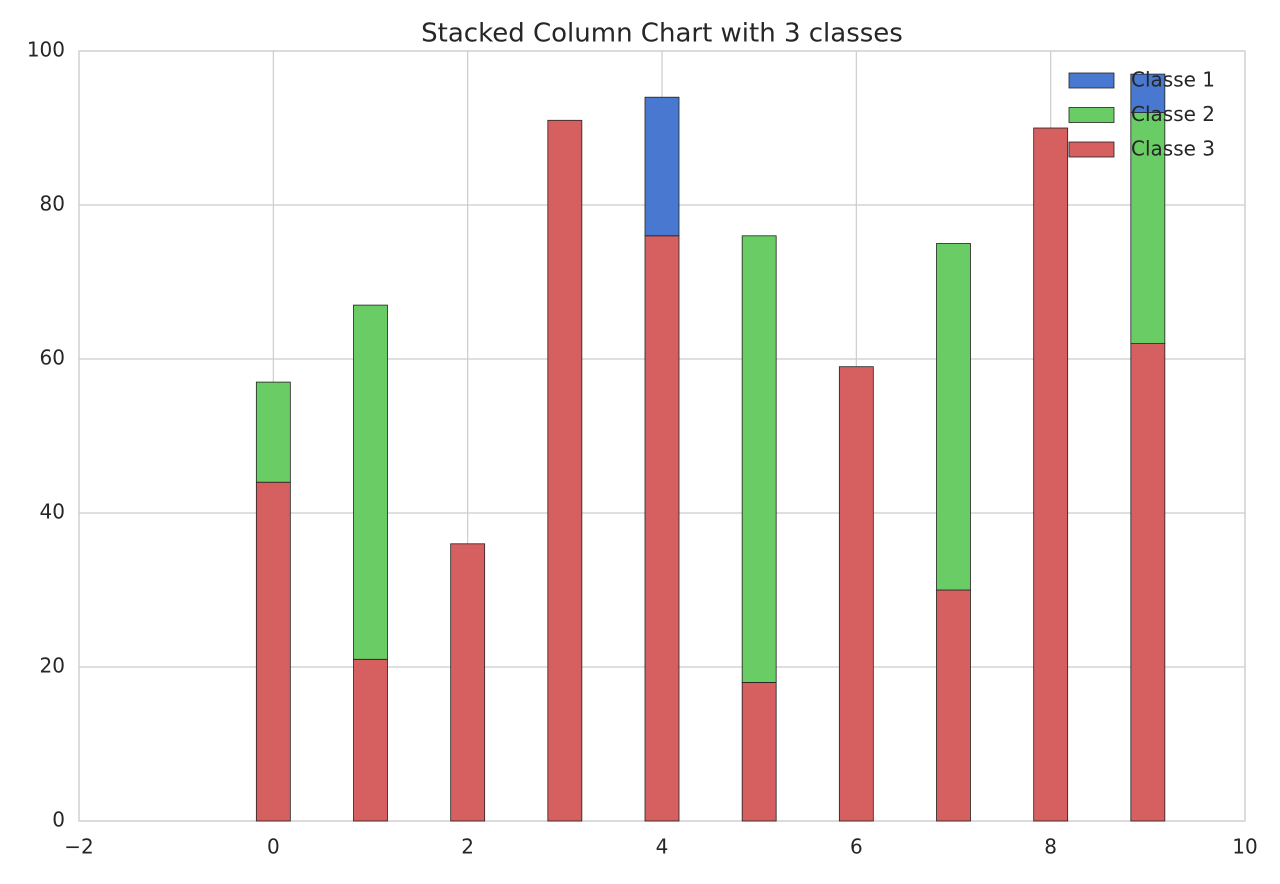 The height and width of the screenshot is (884, 1280). Describe the element at coordinates (662, 847) in the screenshot. I see `x-tick-label: 4` at that location.